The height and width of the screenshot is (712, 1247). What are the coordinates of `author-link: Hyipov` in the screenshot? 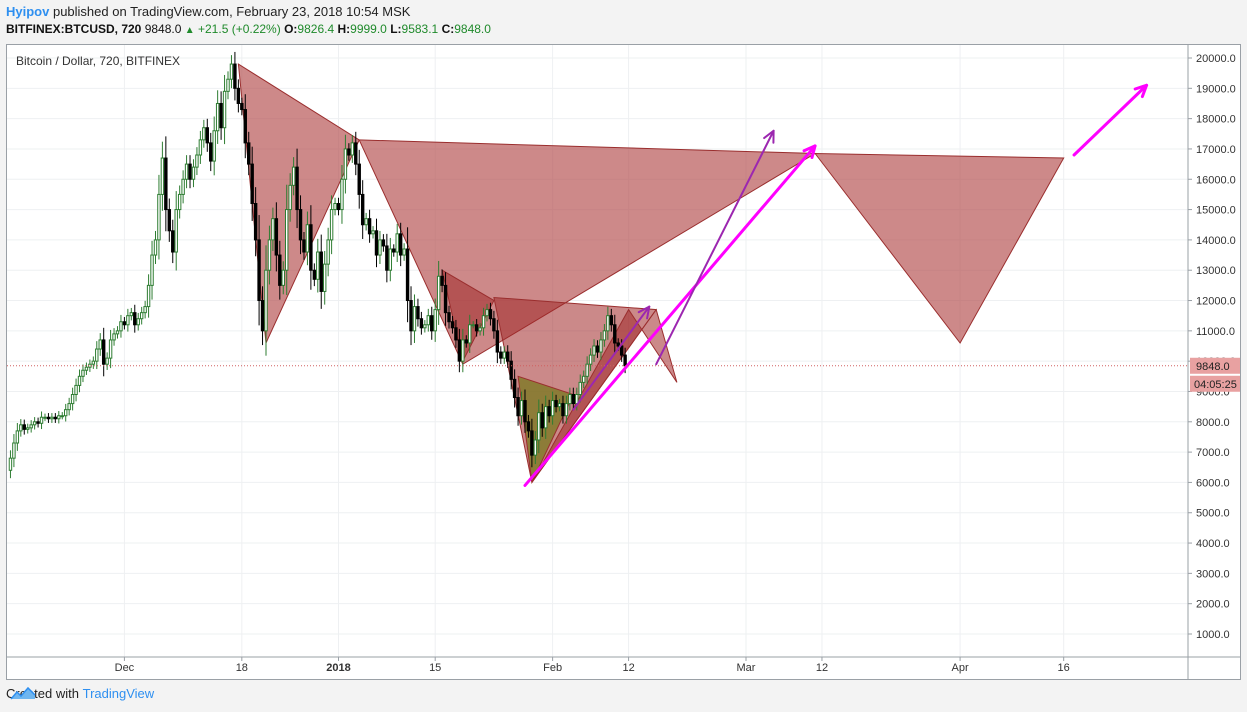 It's located at (28, 11).